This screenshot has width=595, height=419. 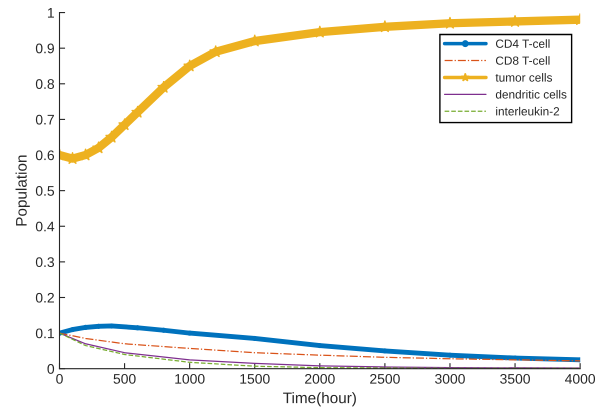 I want to click on y-tick-label: 0.2, so click(x=45, y=297).